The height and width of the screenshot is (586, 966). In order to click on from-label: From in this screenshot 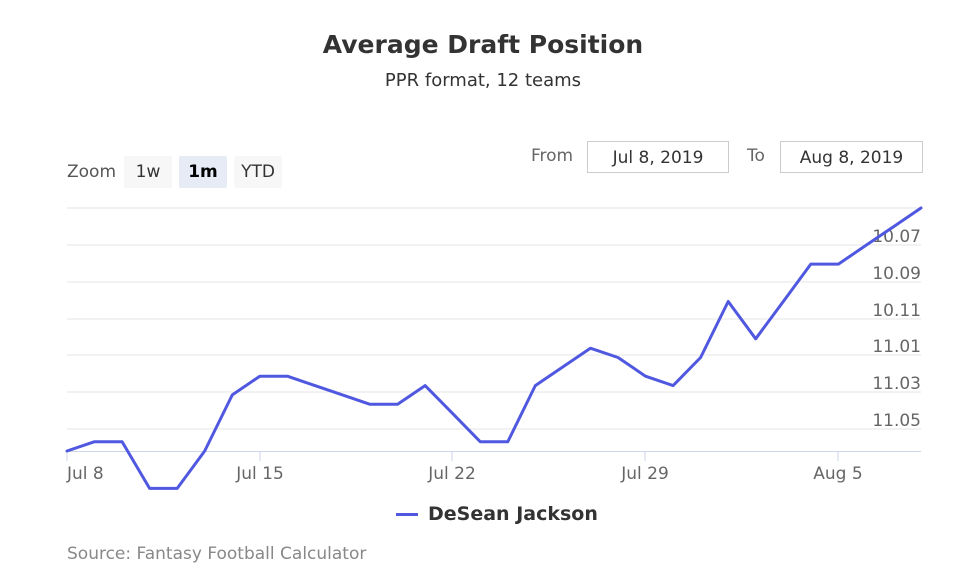, I will do `click(552, 156)`.